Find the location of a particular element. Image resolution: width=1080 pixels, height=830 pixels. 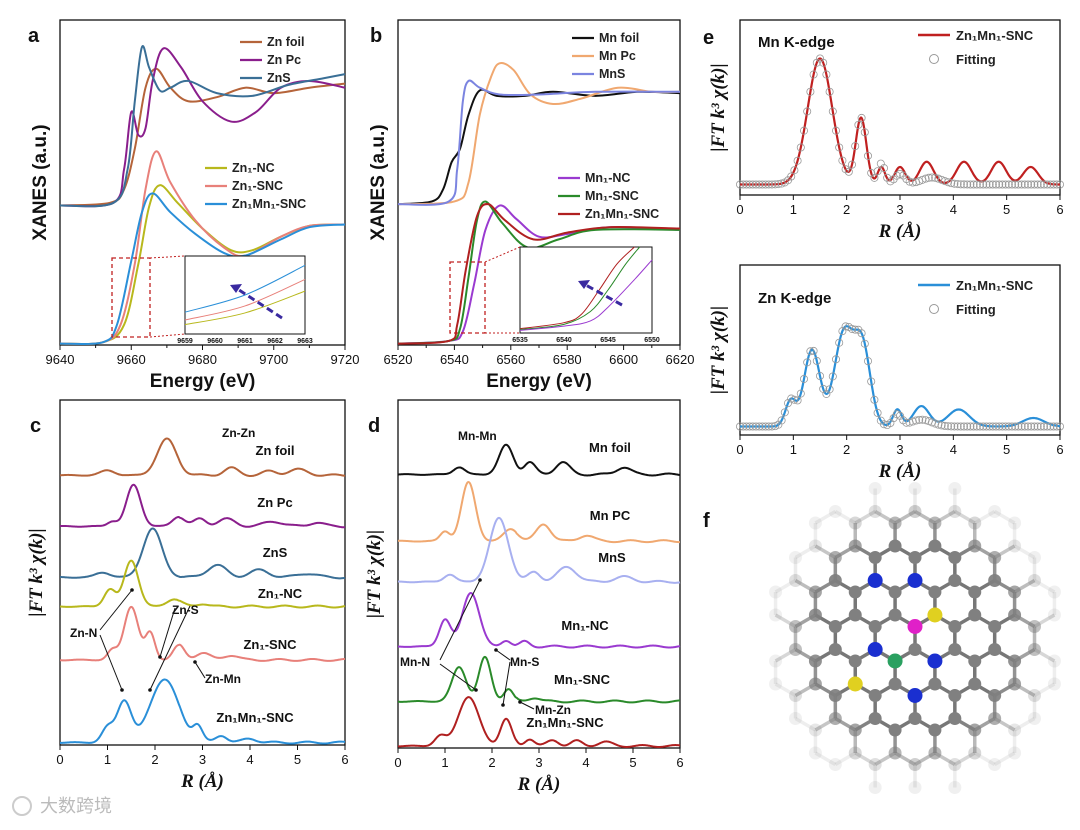

curve-label: ZnS is located at coordinates (275, 552).